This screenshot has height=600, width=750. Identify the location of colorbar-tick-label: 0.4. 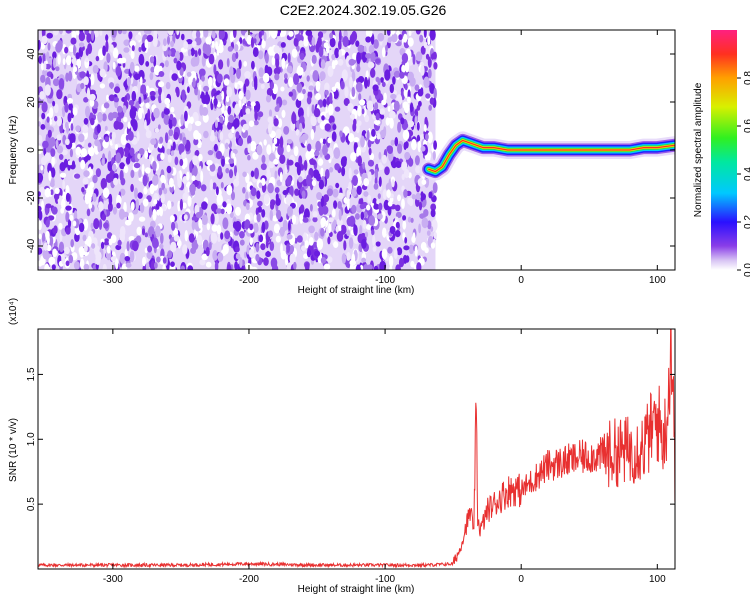
(746, 174).